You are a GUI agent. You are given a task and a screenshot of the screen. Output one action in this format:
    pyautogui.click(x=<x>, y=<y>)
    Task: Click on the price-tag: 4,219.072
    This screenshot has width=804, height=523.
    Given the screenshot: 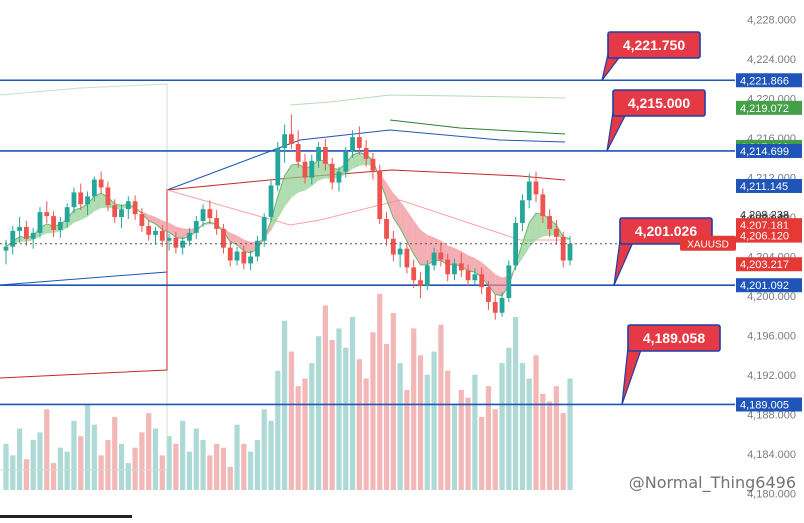 What is the action you would take?
    pyautogui.click(x=769, y=107)
    